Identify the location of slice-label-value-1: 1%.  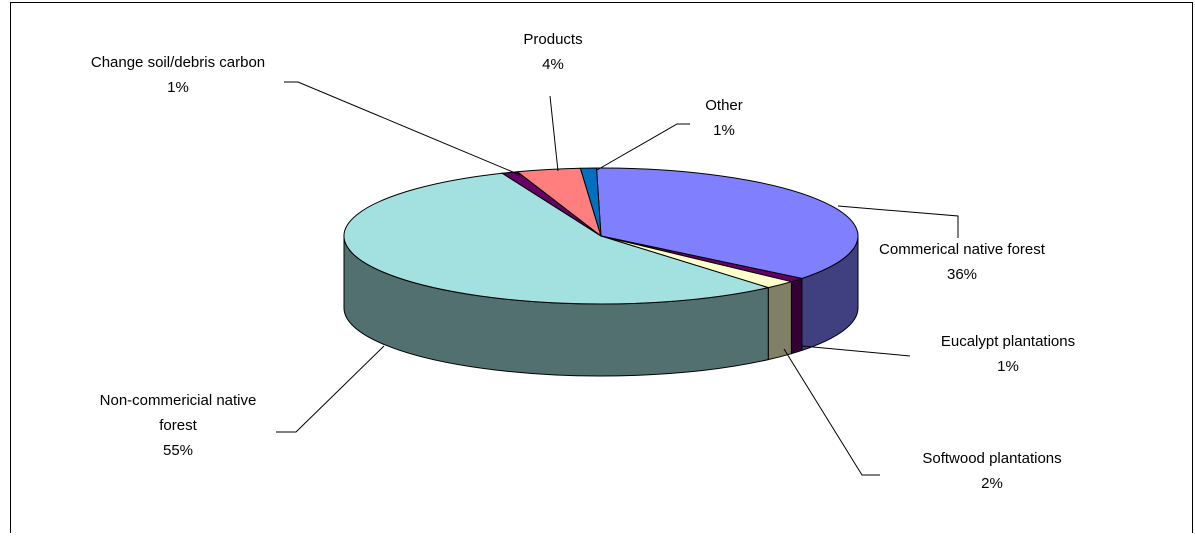
(1008, 366).